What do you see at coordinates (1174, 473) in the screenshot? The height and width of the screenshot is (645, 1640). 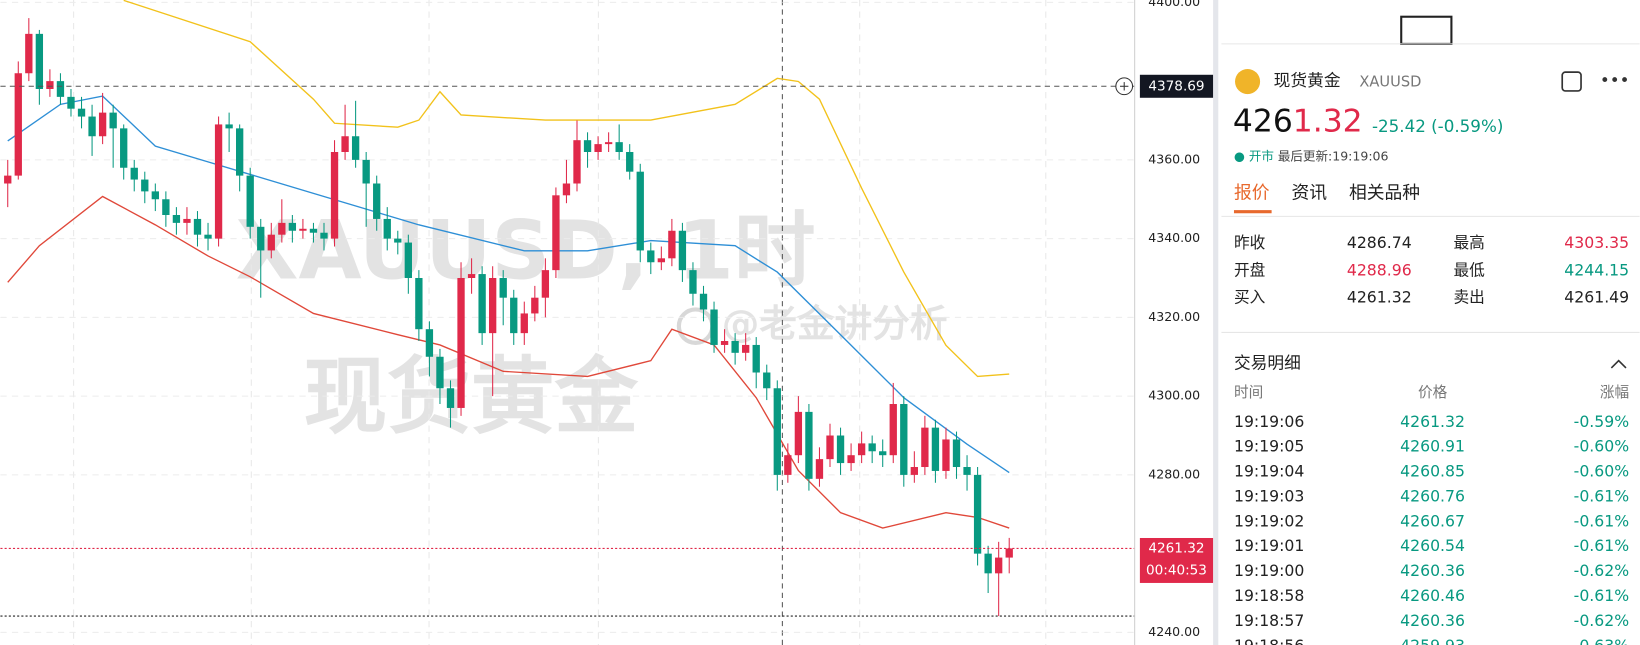 I see `y-tick-label: 4280.00` at bounding box center [1174, 473].